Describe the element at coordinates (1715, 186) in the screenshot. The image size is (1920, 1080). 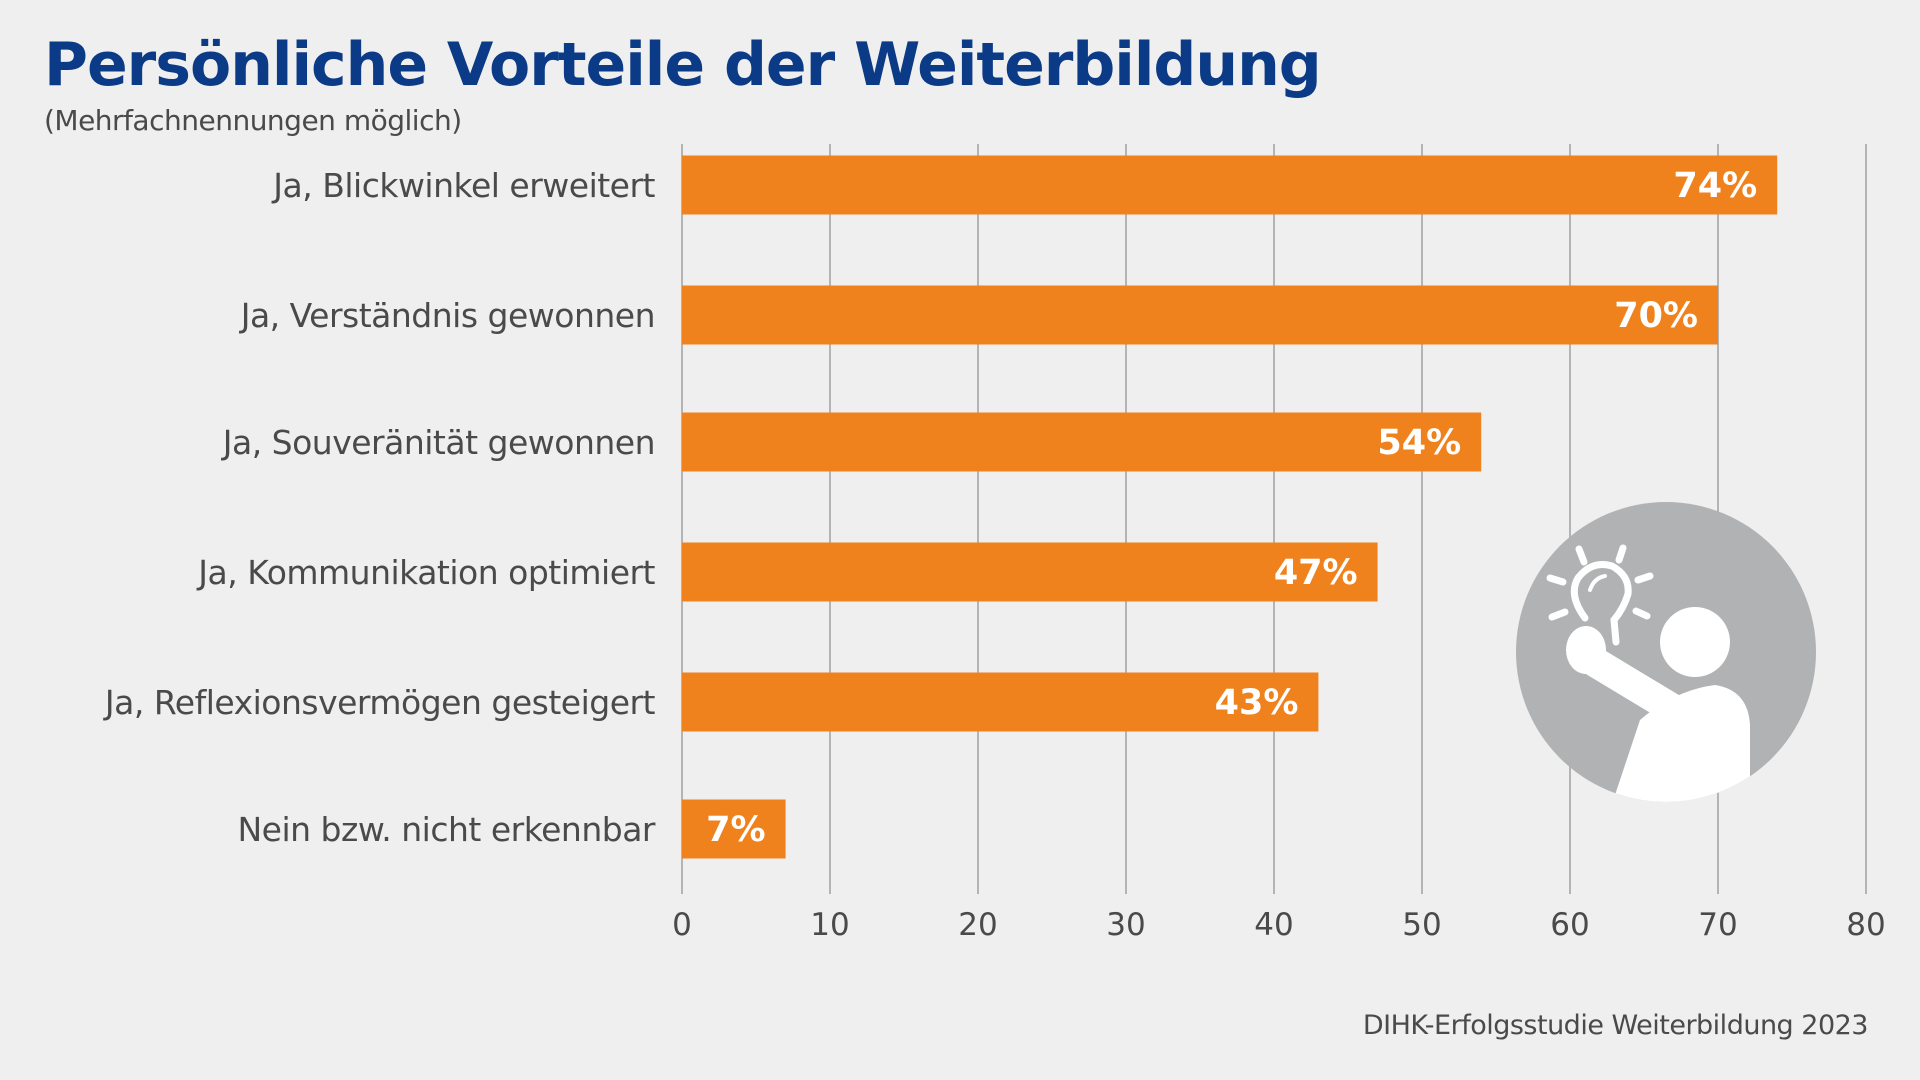
I see `data-label: 74%` at that location.